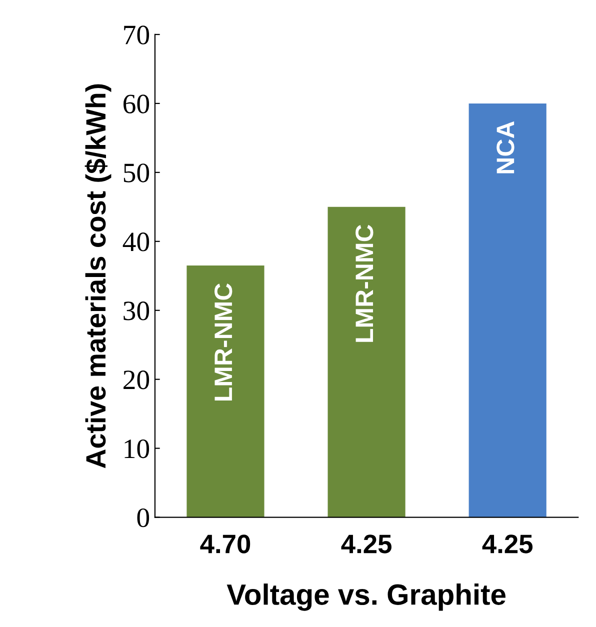  Describe the element at coordinates (505, 147) in the screenshot. I see `annotation: NCA` at that location.